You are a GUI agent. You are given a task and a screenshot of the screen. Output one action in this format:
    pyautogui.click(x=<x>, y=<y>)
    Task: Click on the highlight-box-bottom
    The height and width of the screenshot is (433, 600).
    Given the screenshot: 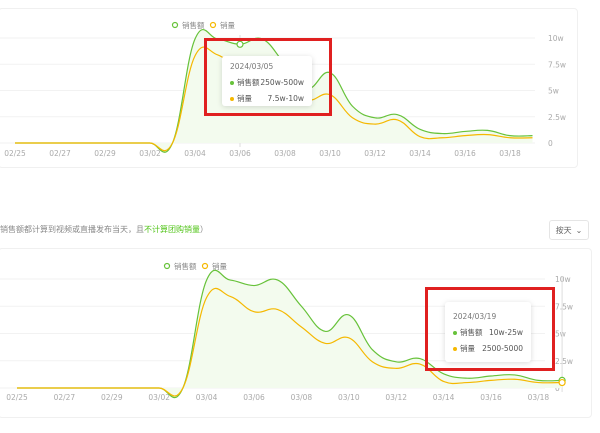 What is the action you would take?
    pyautogui.click(x=490, y=329)
    